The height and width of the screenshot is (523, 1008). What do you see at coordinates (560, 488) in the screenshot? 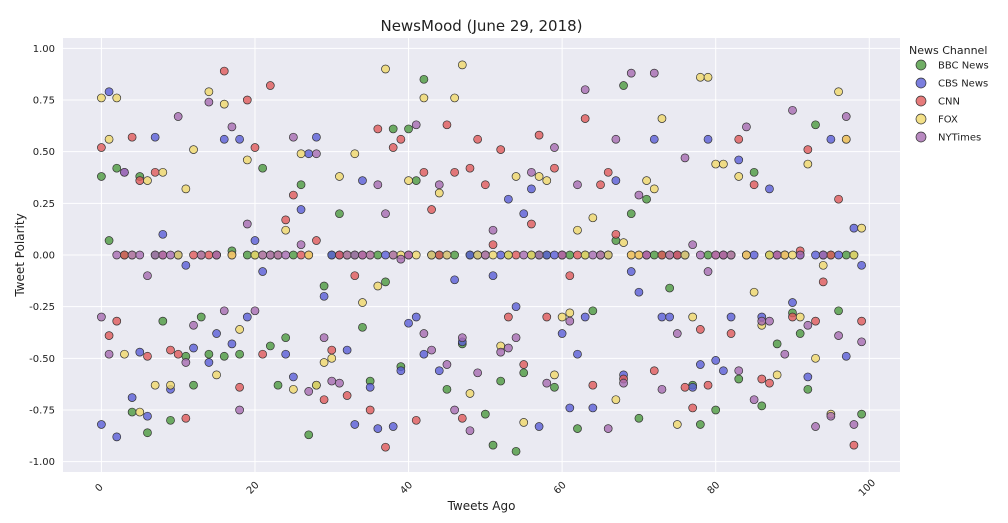
I see `x-tick-label: 60` at bounding box center [560, 488].